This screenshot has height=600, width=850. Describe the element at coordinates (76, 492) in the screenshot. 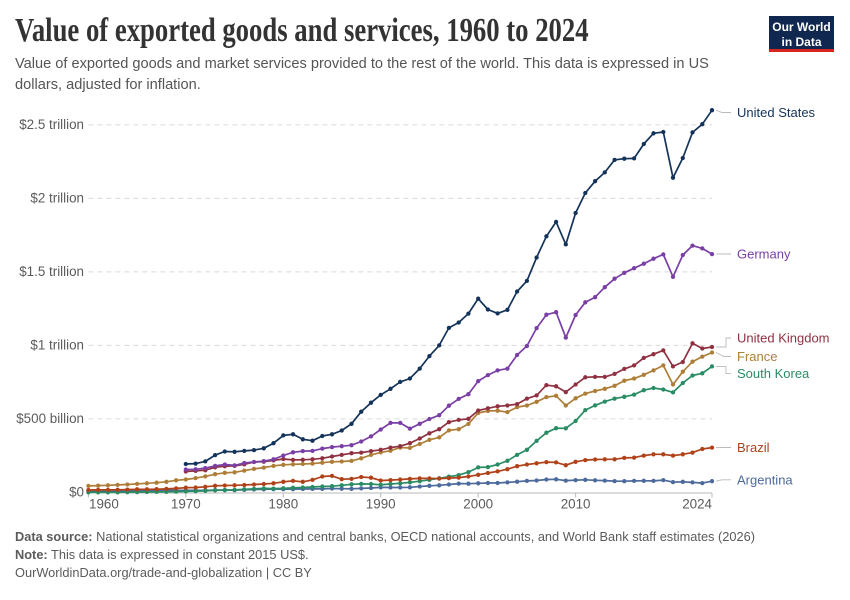

I see `svg-text: $0` at that location.